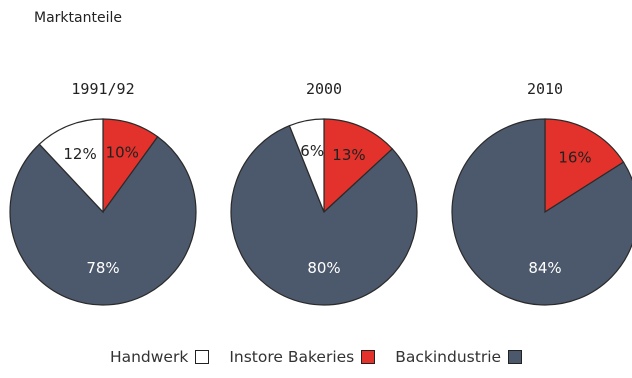  Describe the element at coordinates (79, 154) in the screenshot. I see `slice-value-label: 12%` at that location.